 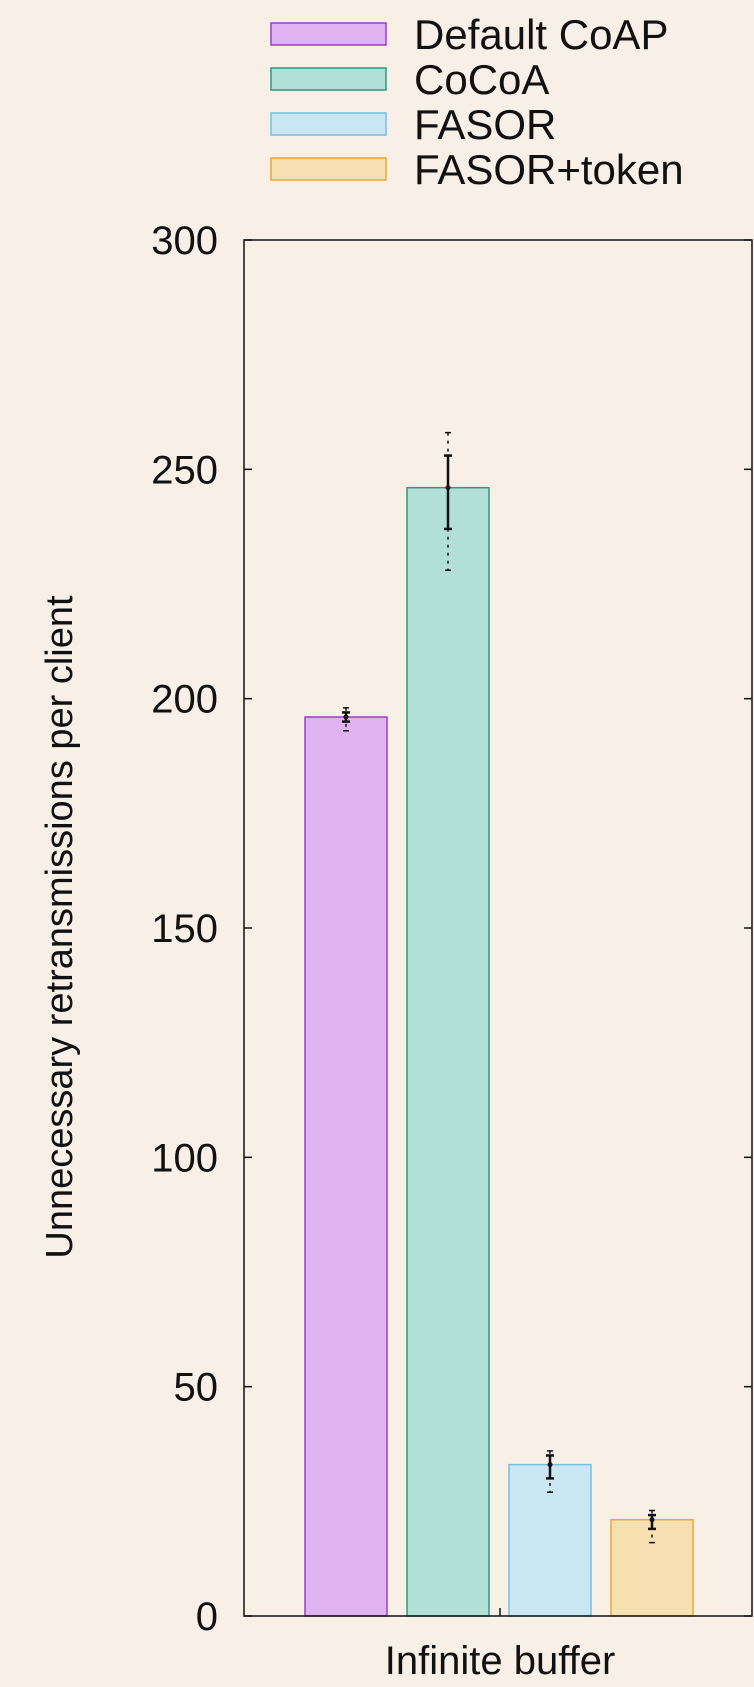 I want to click on y-tick-label: 100, so click(x=184, y=1158).